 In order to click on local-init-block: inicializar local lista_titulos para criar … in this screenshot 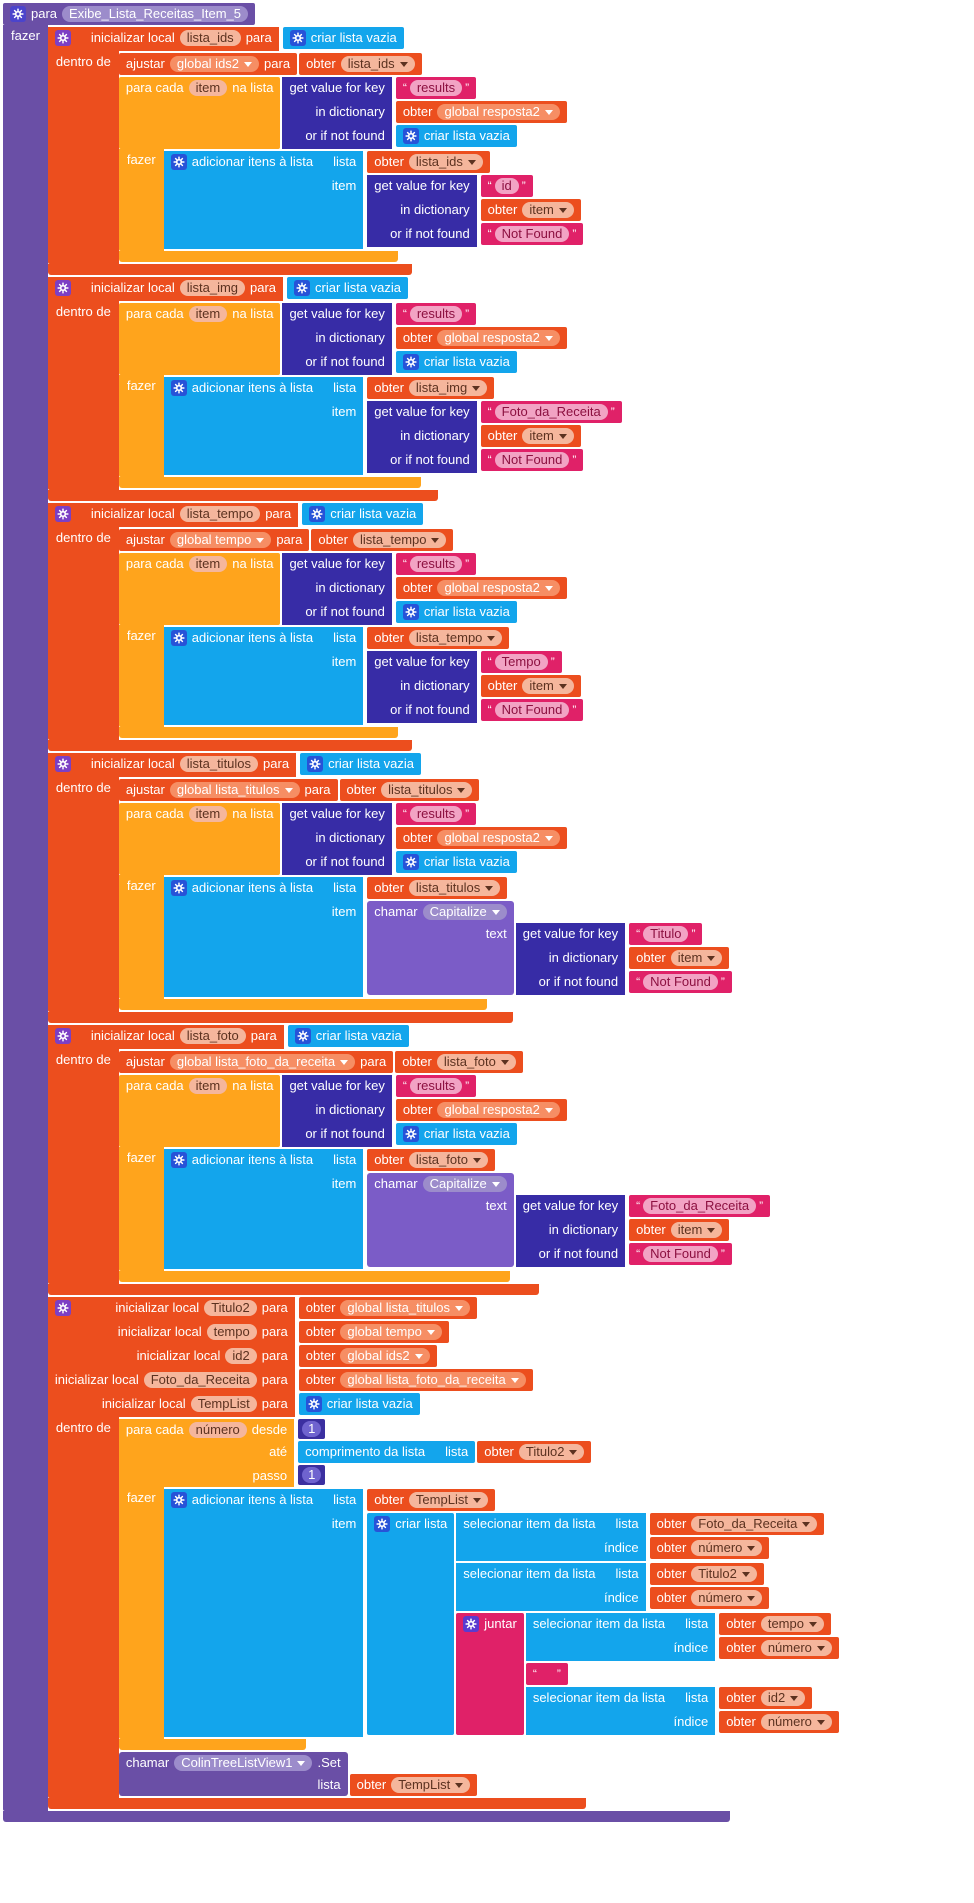, I will do `click(389, 888)`.